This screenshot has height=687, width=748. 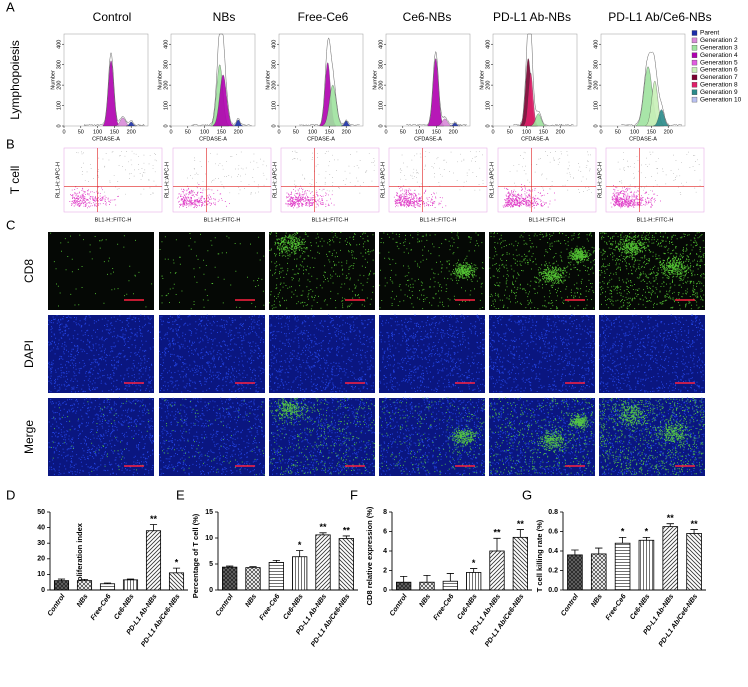 I want to click on event-dots, so click(x=94, y=197).